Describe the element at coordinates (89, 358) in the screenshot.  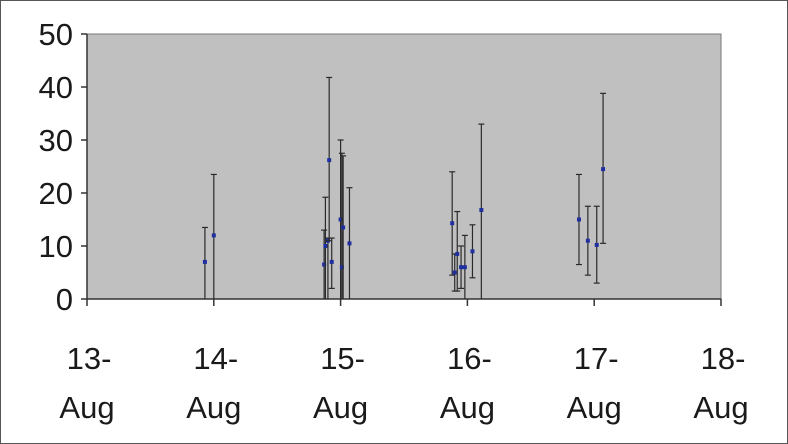
I see `x-tick-label-day: 13-` at that location.